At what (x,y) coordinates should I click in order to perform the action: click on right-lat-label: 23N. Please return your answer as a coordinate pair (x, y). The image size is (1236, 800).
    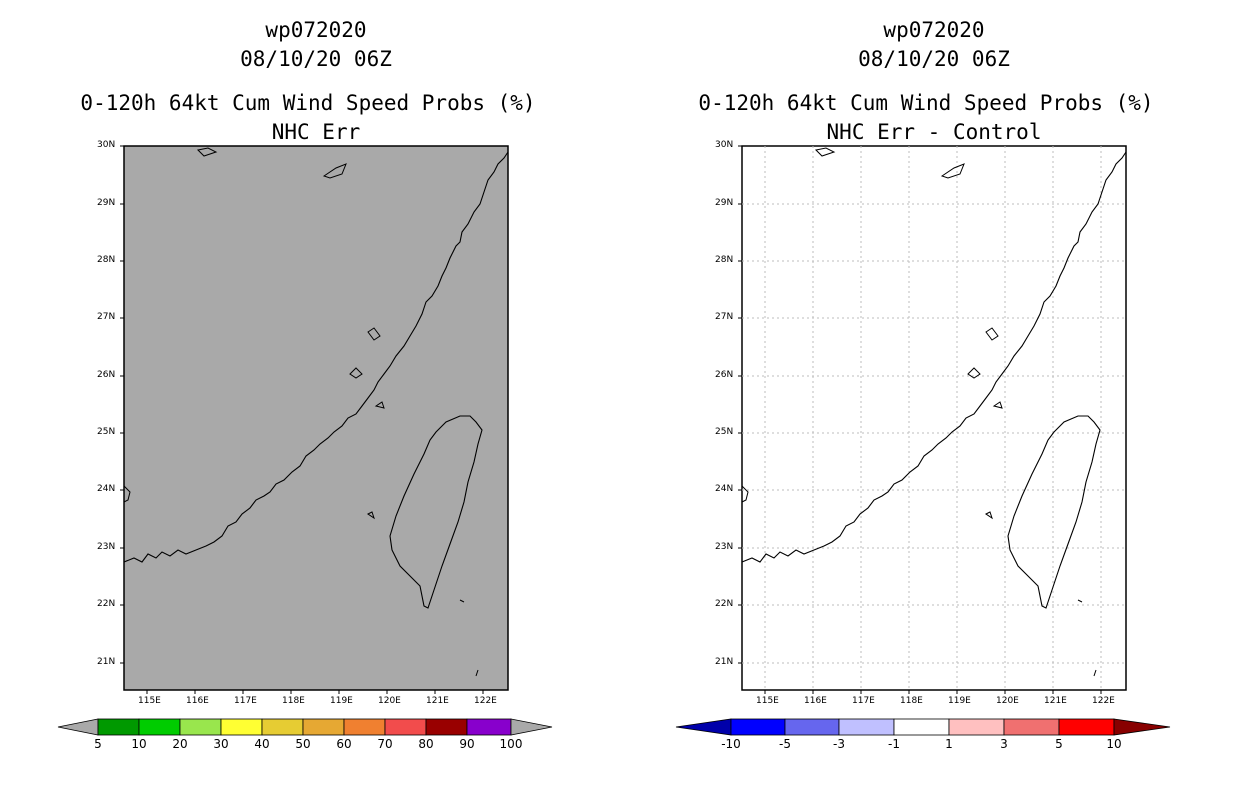
    Looking at the image, I should click on (724, 547).